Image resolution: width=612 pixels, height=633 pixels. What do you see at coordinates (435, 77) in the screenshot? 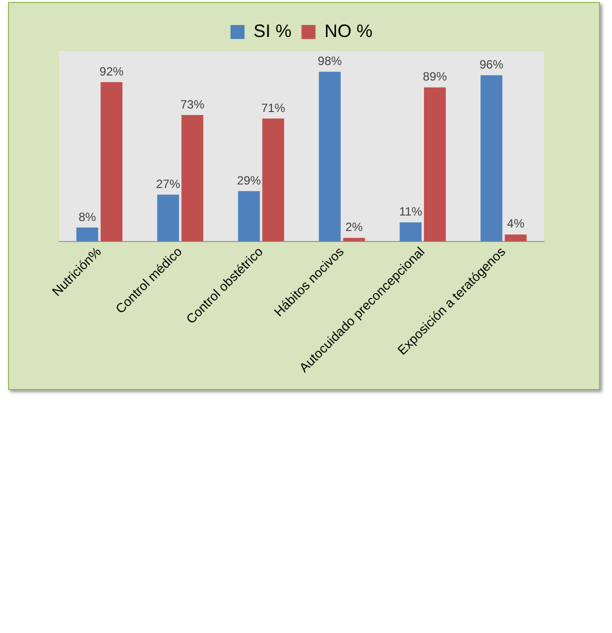
I see `data-label: 89%` at bounding box center [435, 77].